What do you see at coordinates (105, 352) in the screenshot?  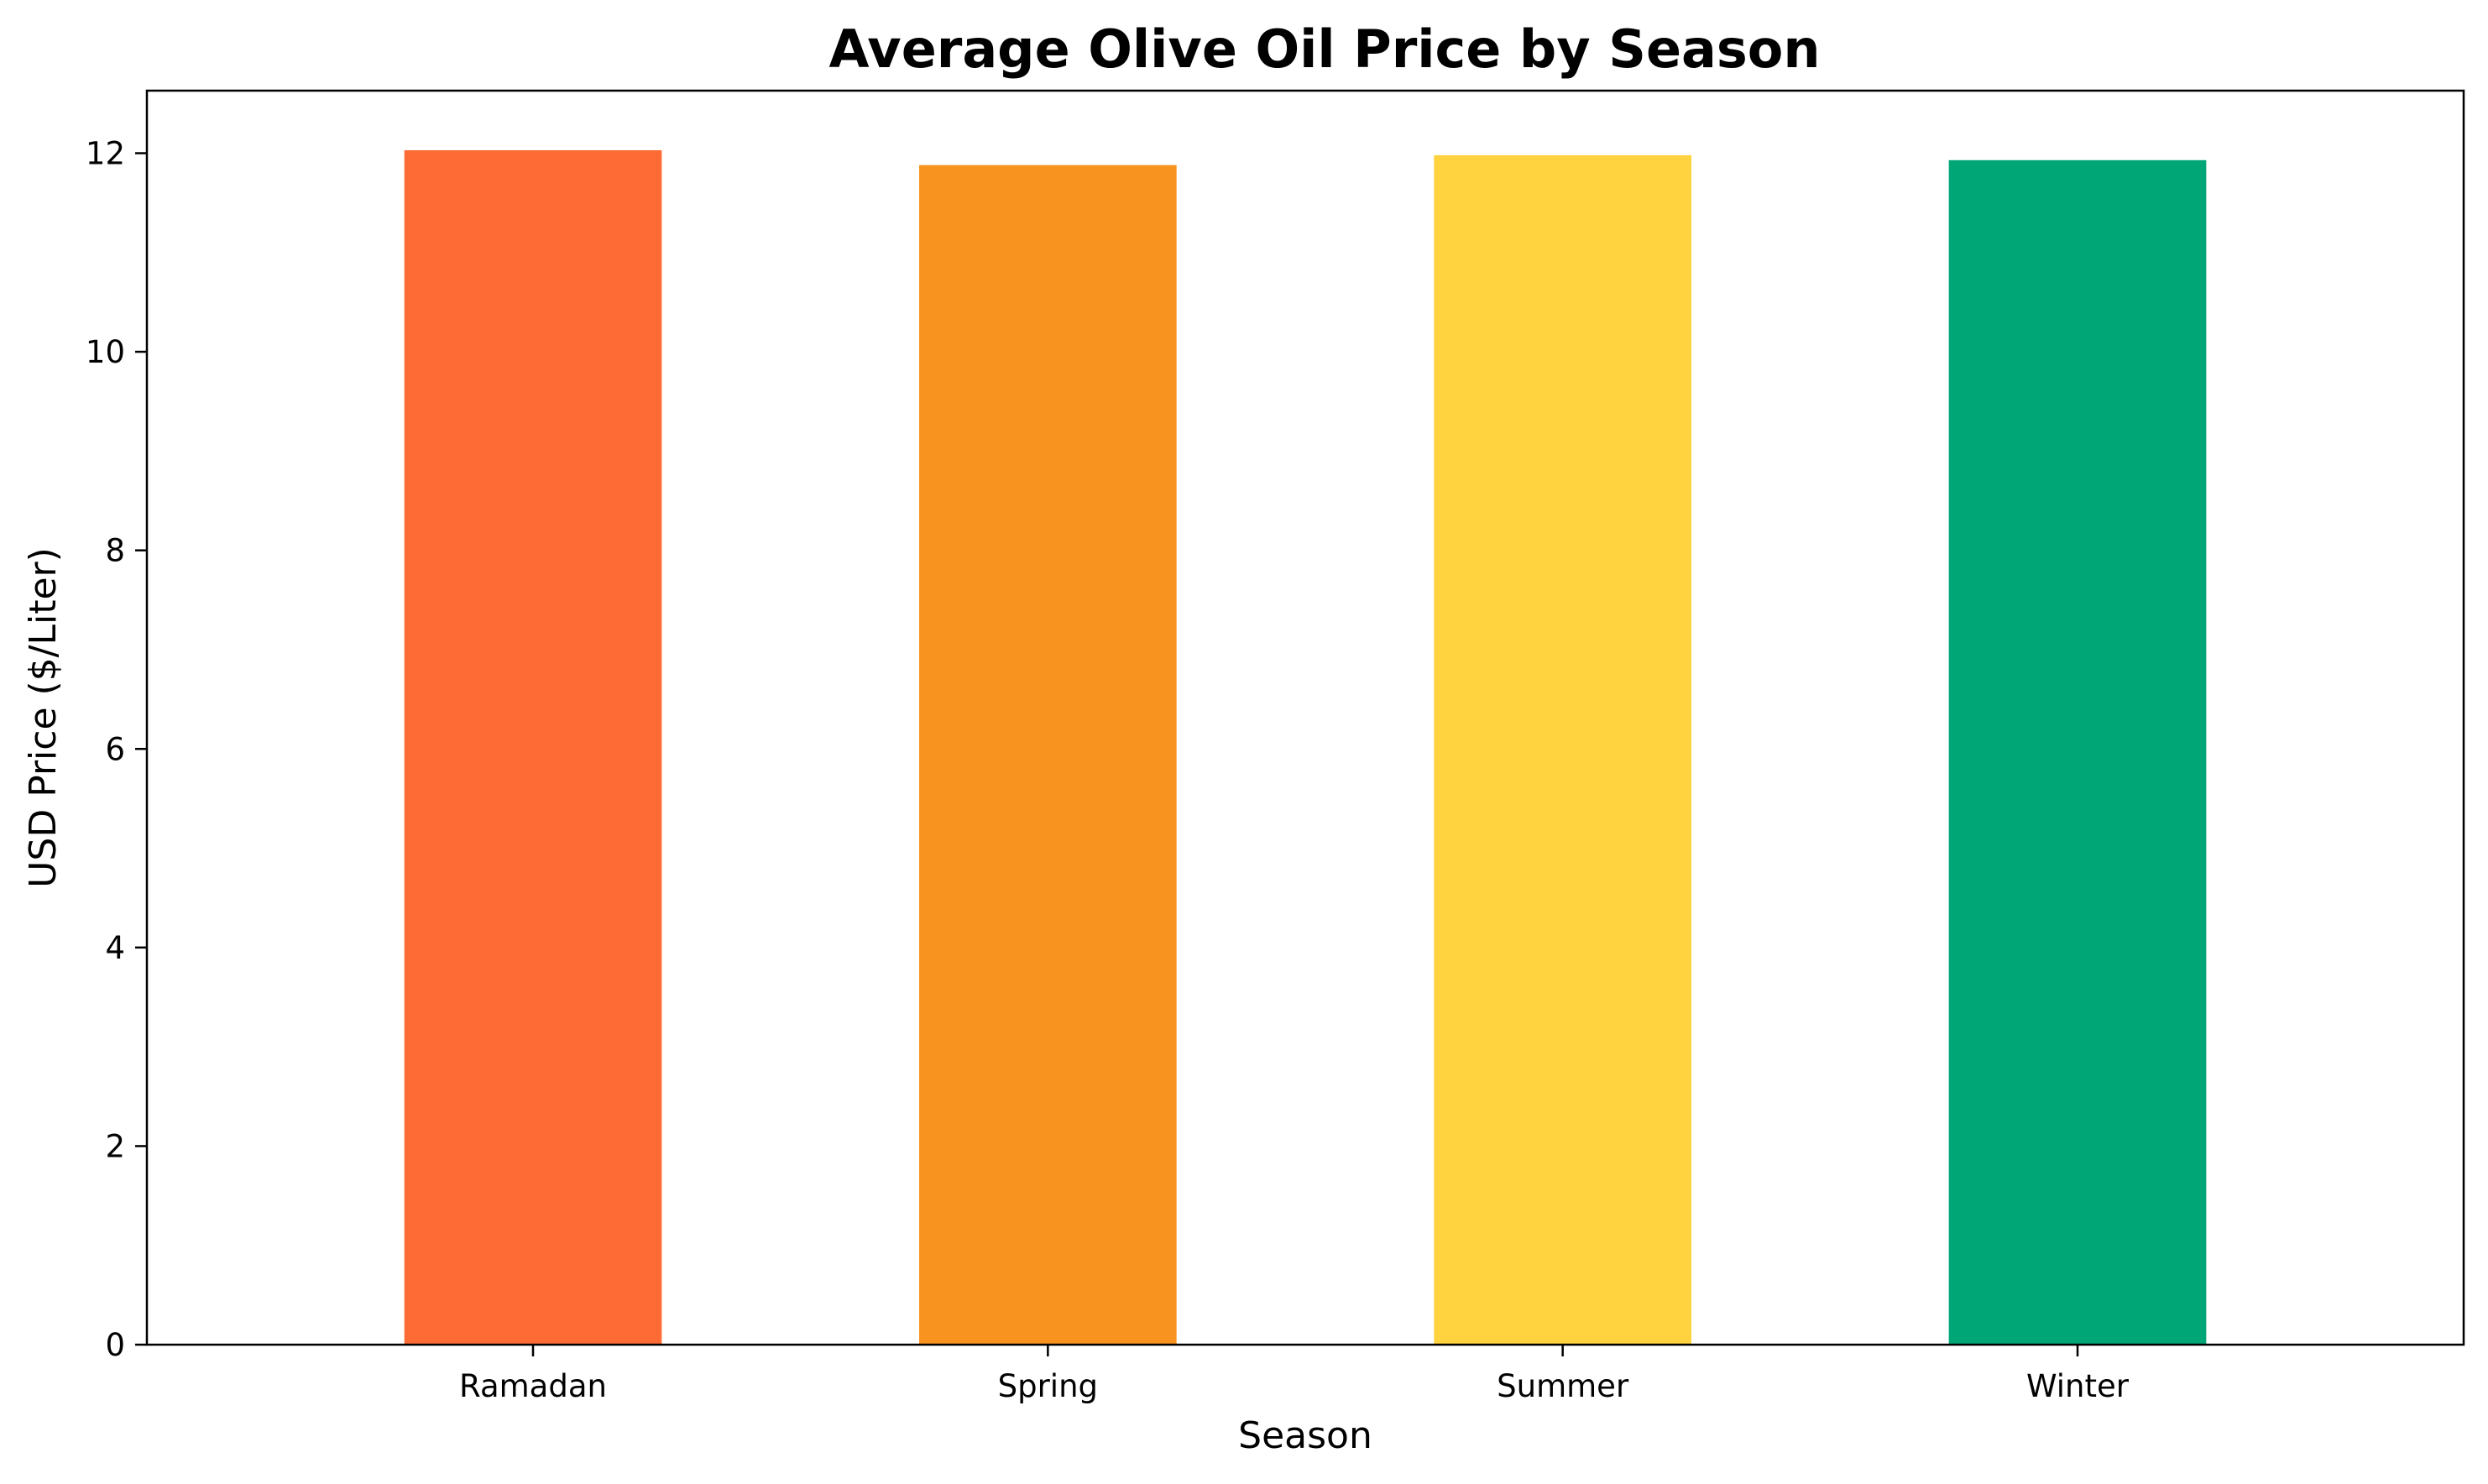 I see `y-tick-label: 10` at bounding box center [105, 352].